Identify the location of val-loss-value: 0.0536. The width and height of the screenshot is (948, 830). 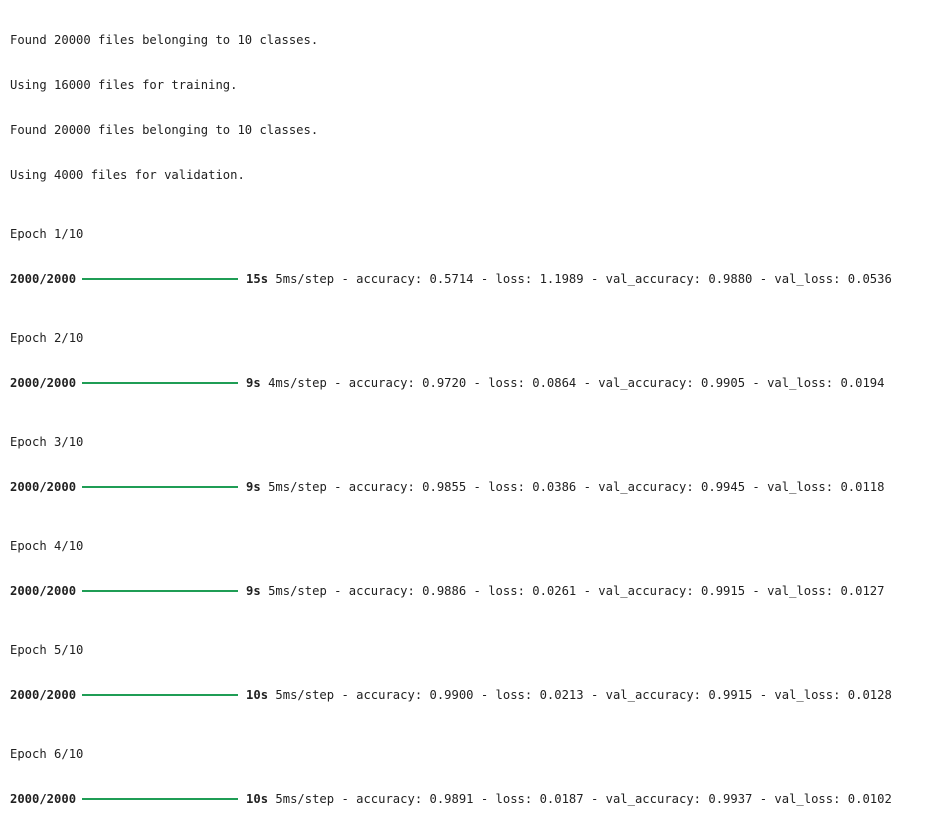
(869, 279).